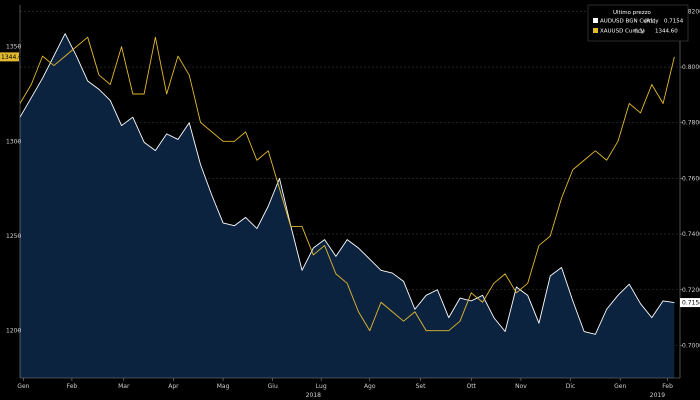  I want to click on xau-last-badge, so click(9, 57).